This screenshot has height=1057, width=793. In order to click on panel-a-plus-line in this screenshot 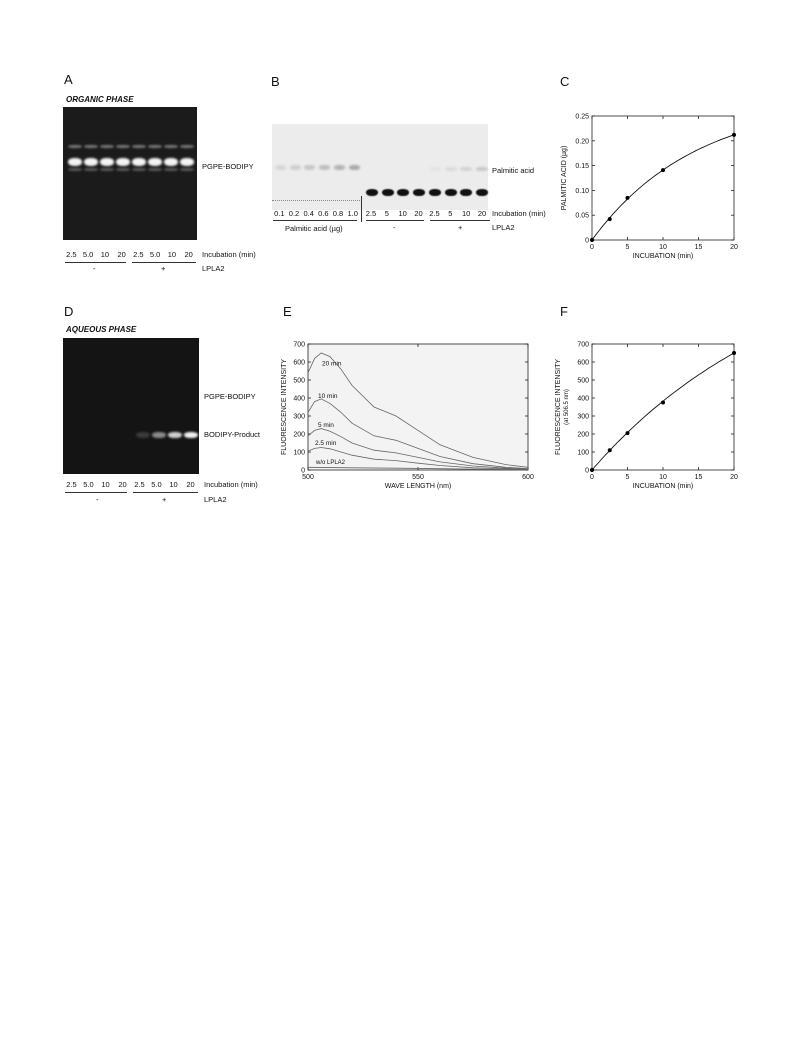, I will do `click(164, 262)`.